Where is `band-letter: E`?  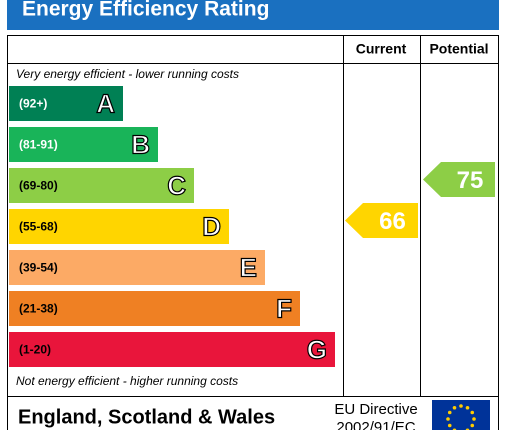
band-letter: E is located at coordinates (248, 267).